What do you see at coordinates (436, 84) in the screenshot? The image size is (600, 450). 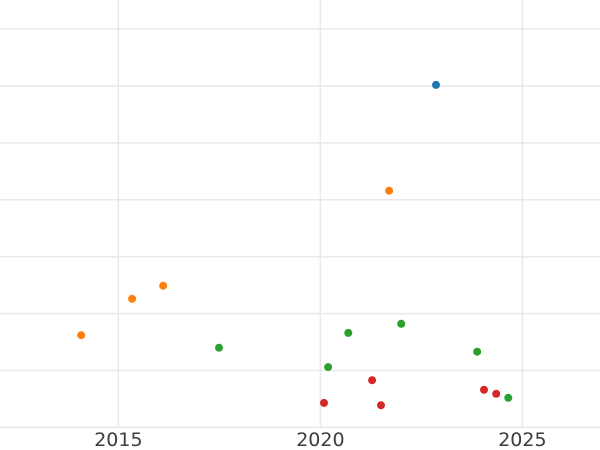 I see `scatter-point-blue` at bounding box center [436, 84].